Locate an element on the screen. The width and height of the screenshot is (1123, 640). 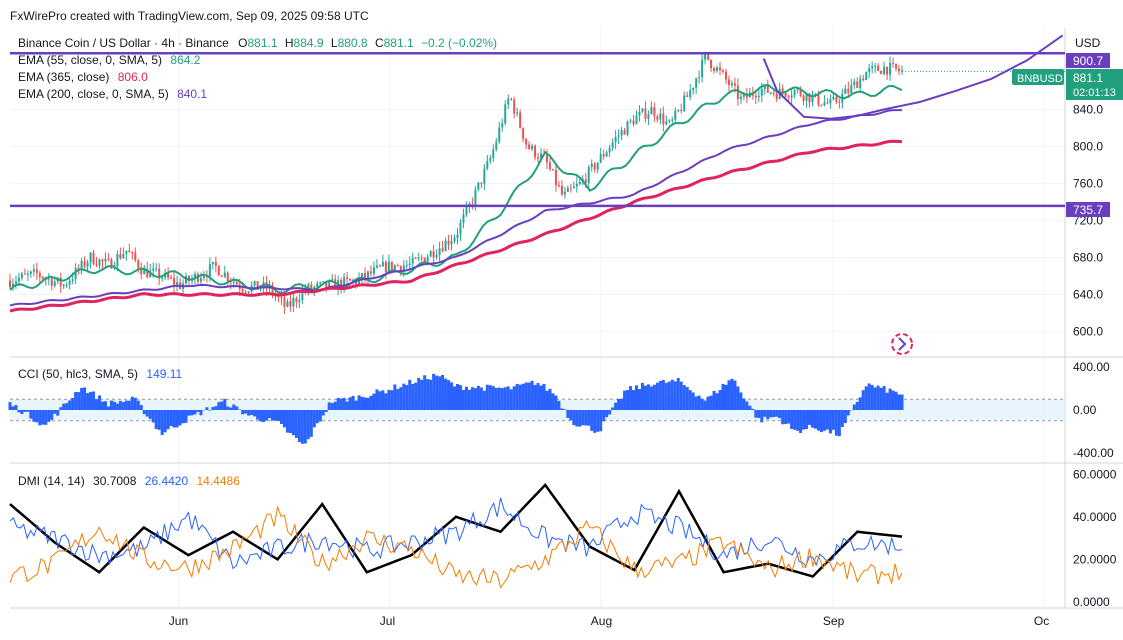
ema365-legend: EMA (365, close) 806.0 is located at coordinates (83, 77).